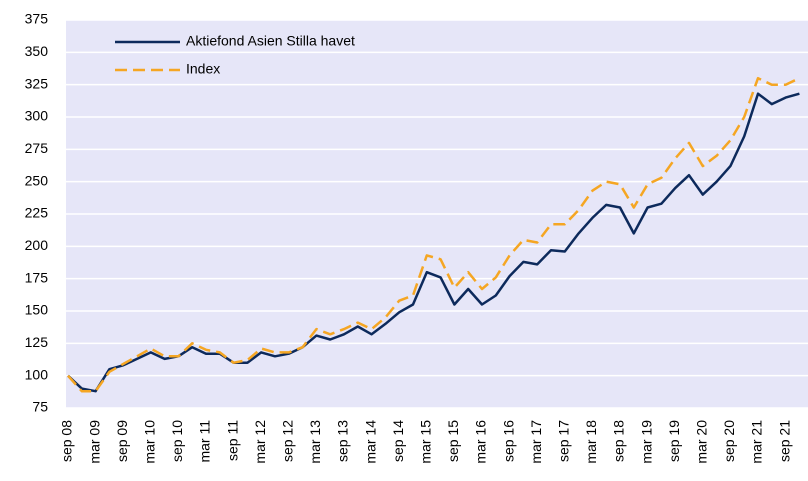  Describe the element at coordinates (270, 41) in the screenshot. I see `legend-label: Aktiefond Asien Stilla havet` at that location.